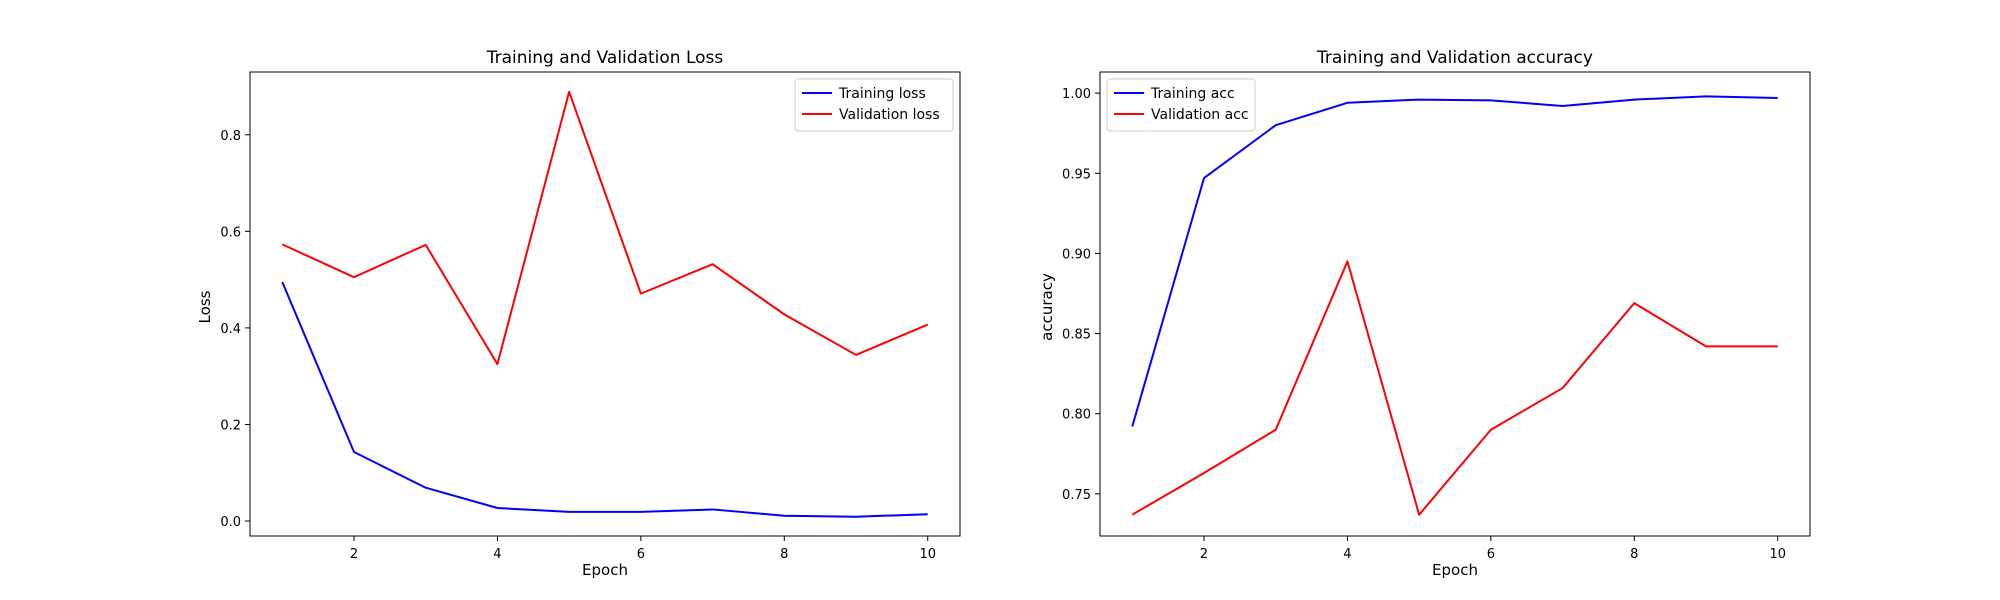  What do you see at coordinates (1491, 554) in the screenshot?
I see `accuracy-xtick-label: 6` at bounding box center [1491, 554].